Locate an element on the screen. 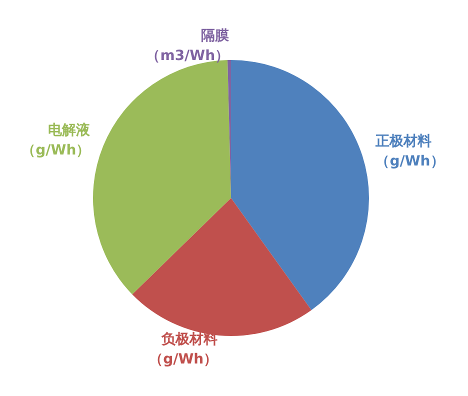  slice-label: 正极材料（g/Wh） is located at coordinates (409, 151).